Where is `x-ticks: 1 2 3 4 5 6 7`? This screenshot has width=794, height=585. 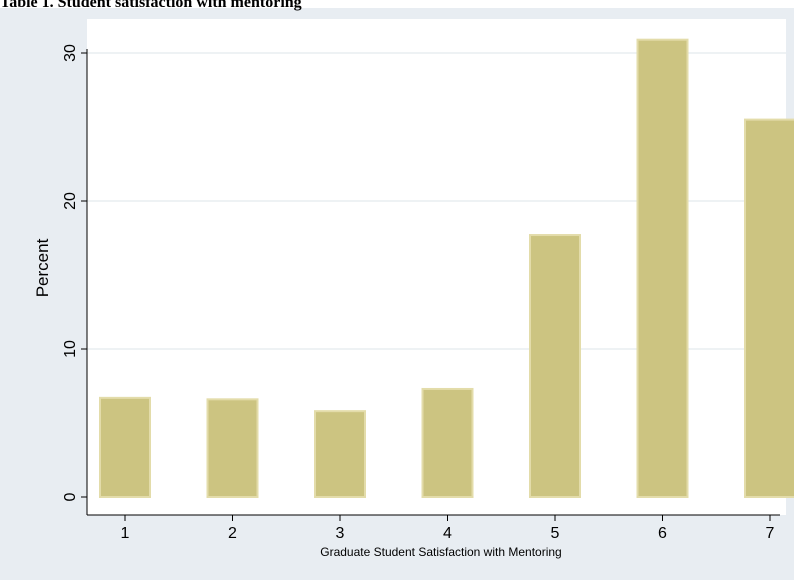
x-ticks: 1 2 3 4 5 6 7 is located at coordinates (448, 528).